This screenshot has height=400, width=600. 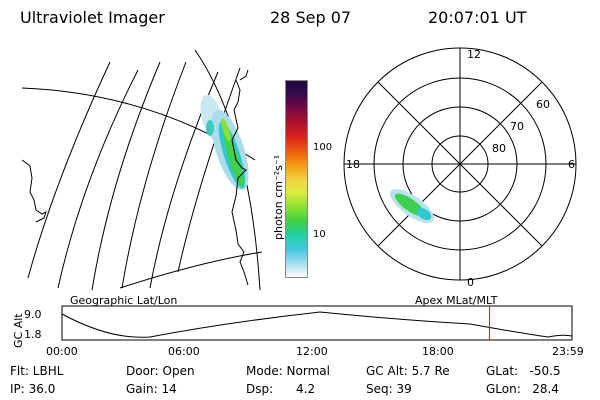 I want to click on aurora-emission-map, so click(x=224, y=142).